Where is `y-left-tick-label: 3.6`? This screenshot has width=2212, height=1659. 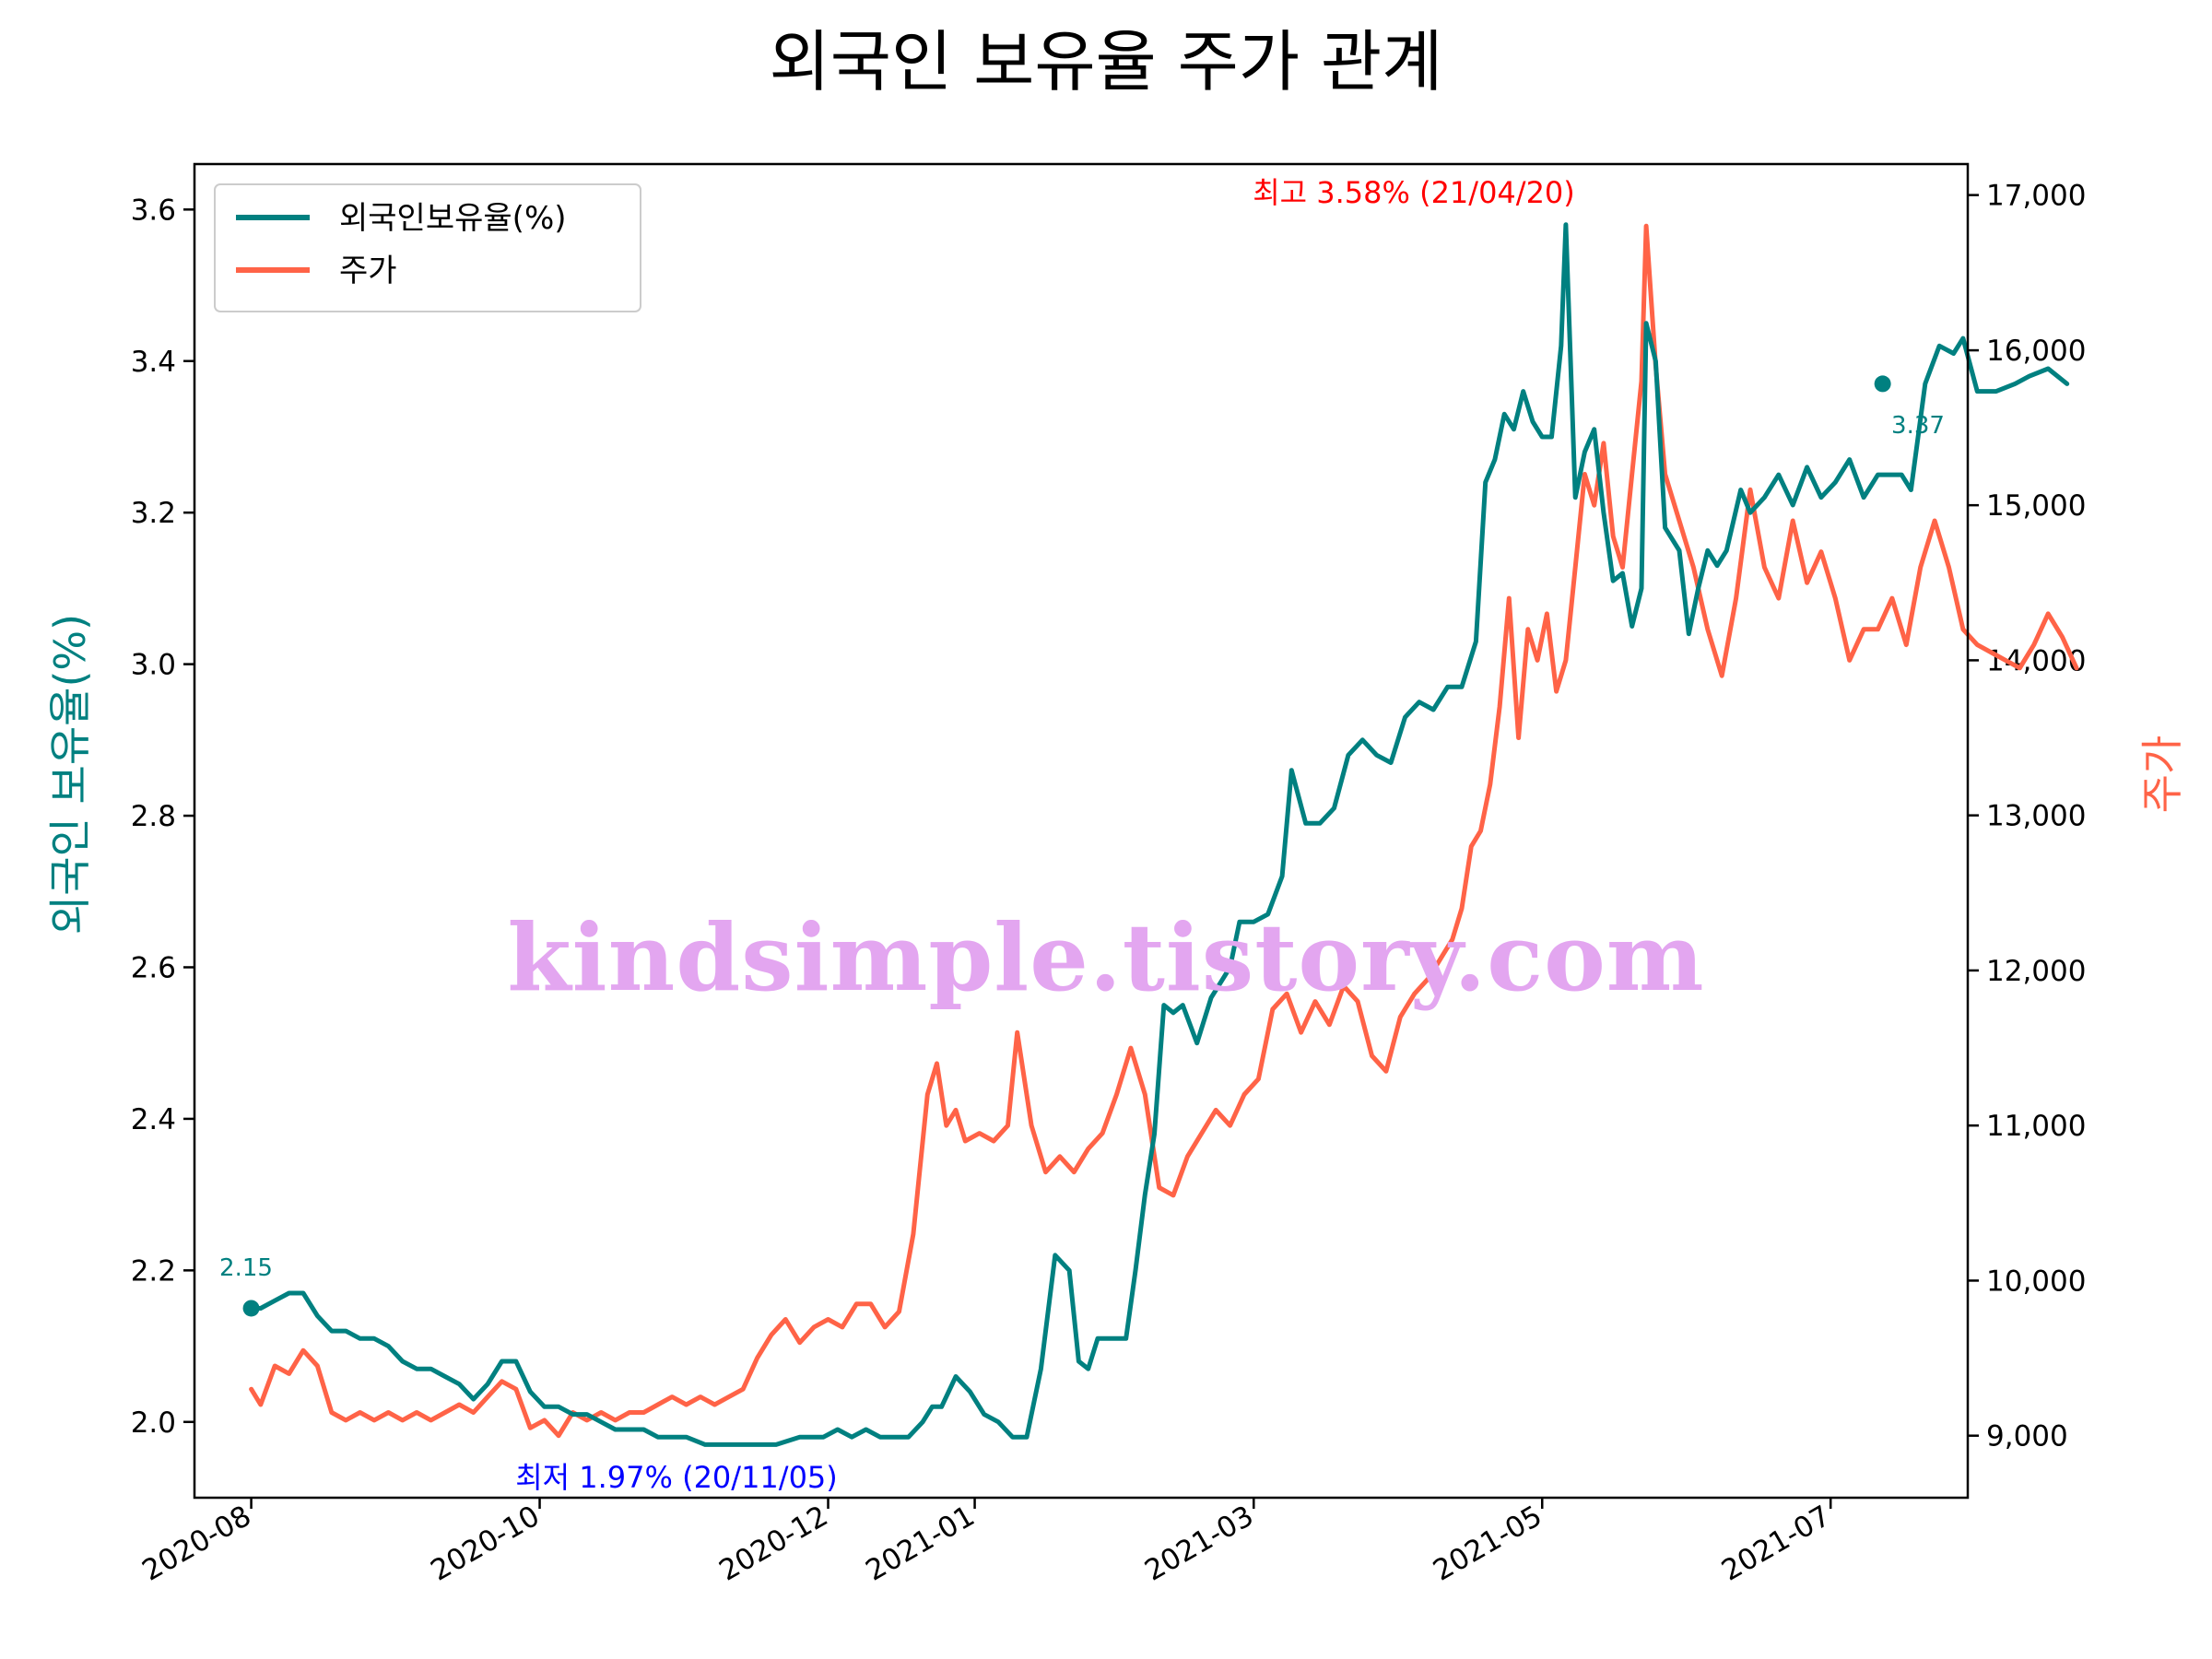
y-left-tick-label: 3.6 is located at coordinates (153, 210).